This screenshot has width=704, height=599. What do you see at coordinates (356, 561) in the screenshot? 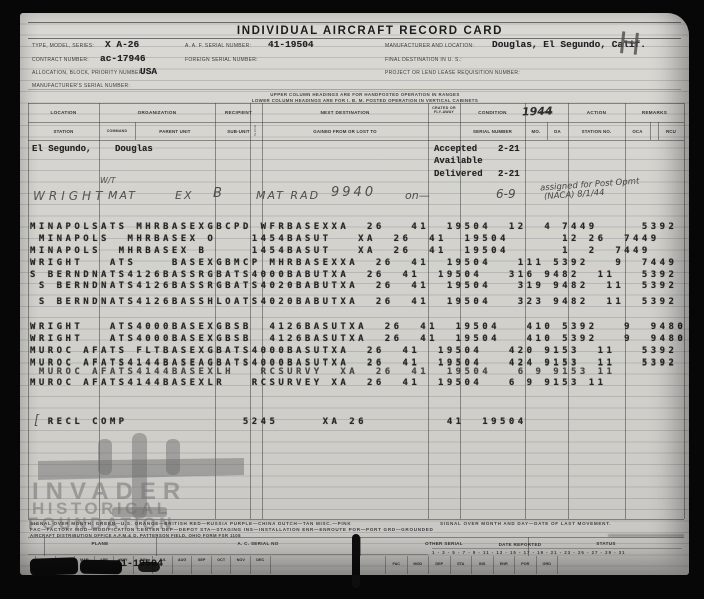
I see `marker-stroke` at bounding box center [356, 561].